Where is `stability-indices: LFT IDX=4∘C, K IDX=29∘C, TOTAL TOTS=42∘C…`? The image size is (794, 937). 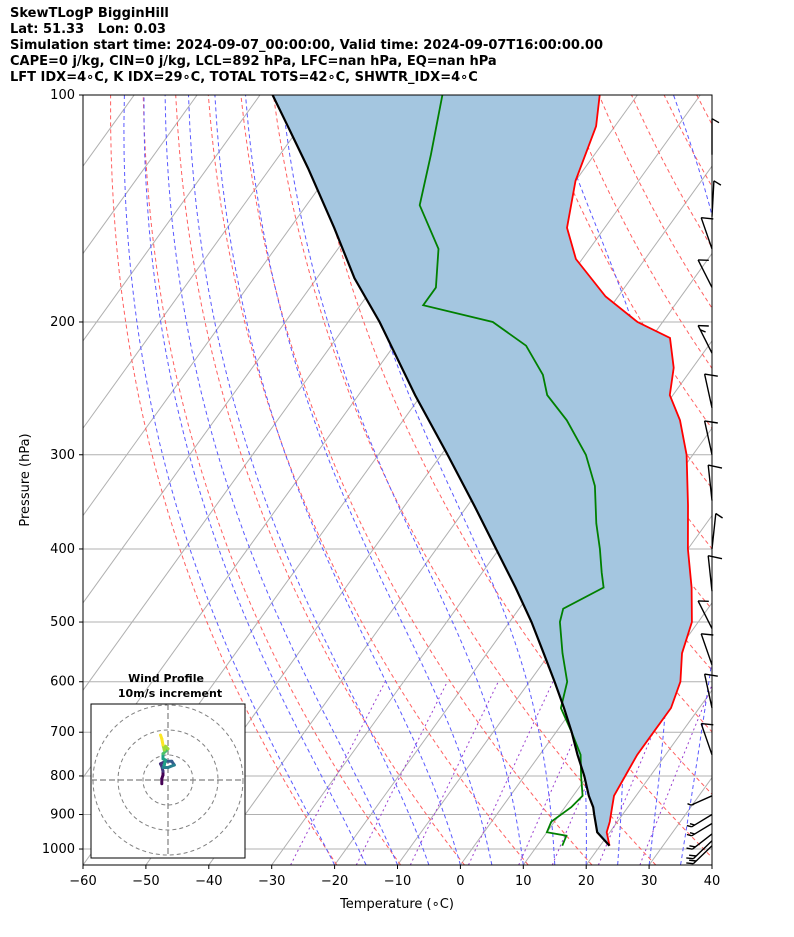
stability-indices: LFT IDX=4∘C, K IDX=29∘C, TOTAL TOTS=42∘C… is located at coordinates (244, 77).